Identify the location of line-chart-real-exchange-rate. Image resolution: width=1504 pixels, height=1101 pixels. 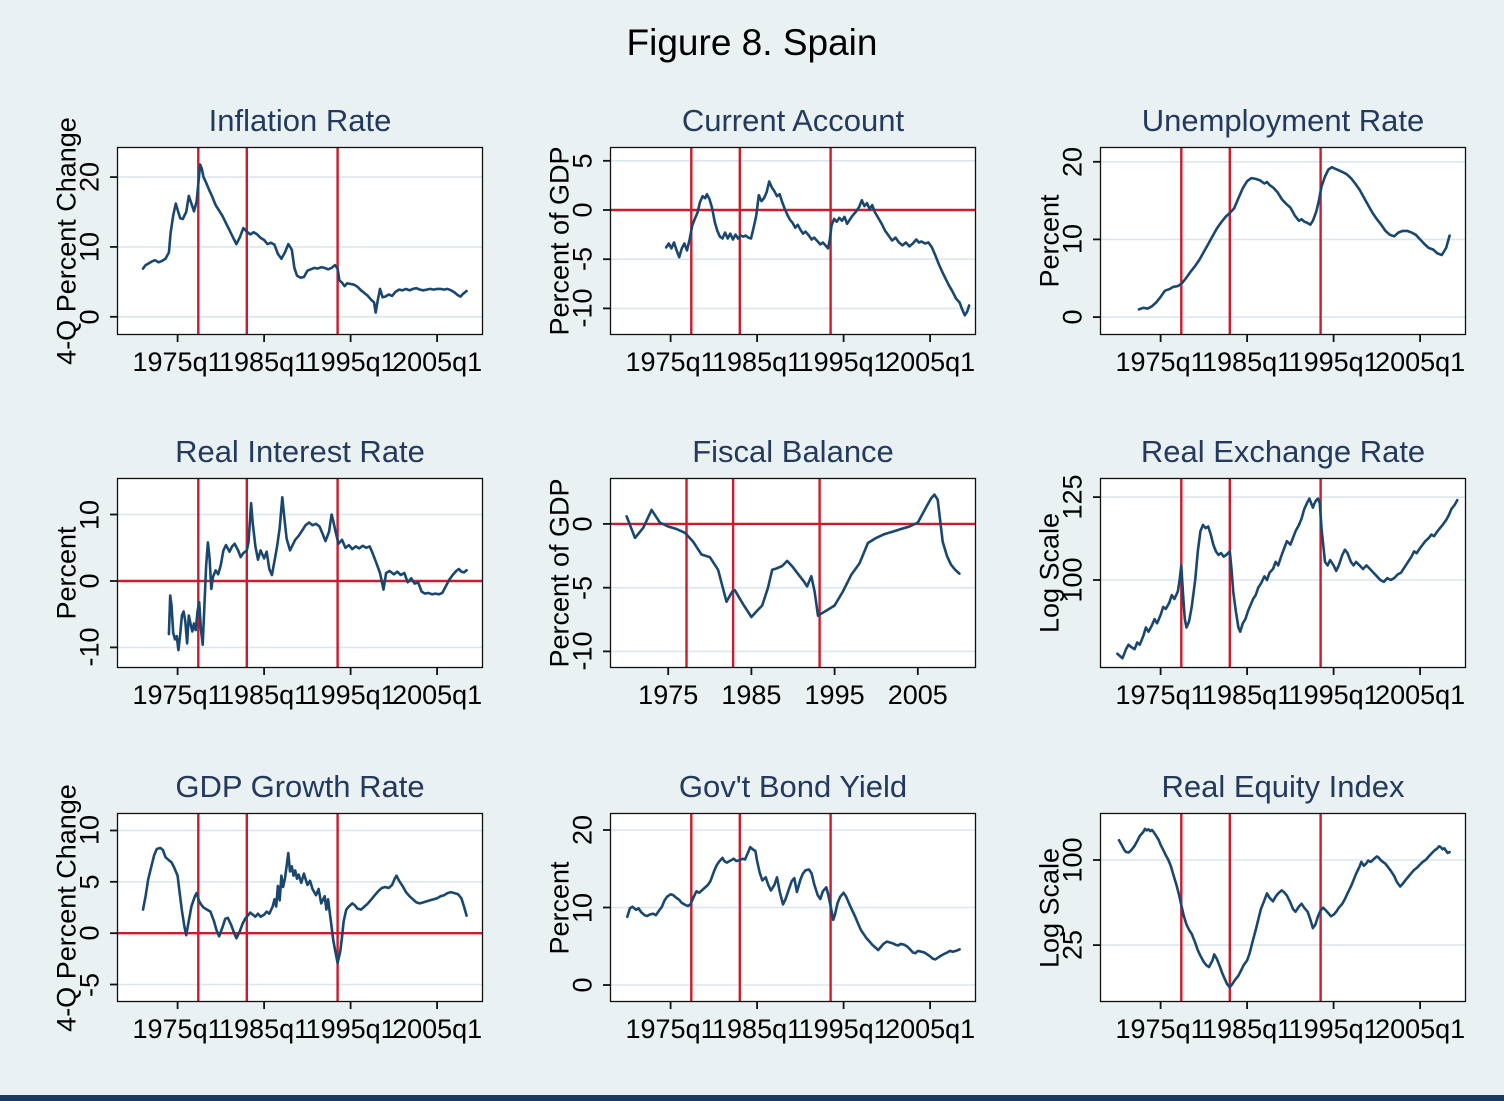
(1280, 576).